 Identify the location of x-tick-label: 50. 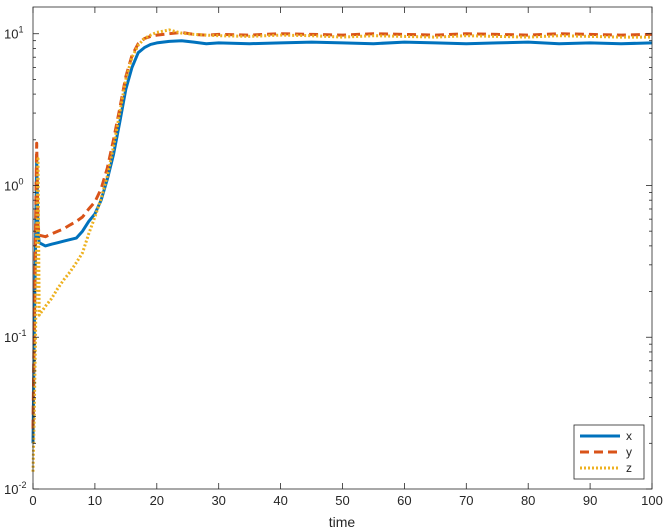
(342, 500).